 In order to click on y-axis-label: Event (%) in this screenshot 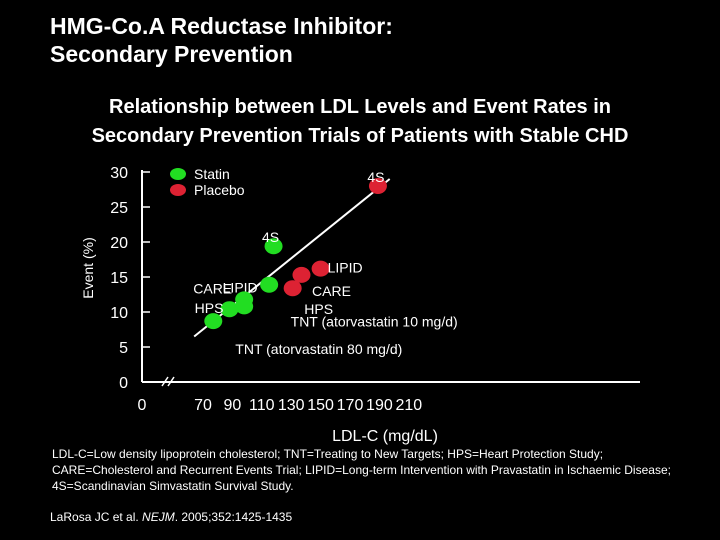, I will do `click(88, 267)`.